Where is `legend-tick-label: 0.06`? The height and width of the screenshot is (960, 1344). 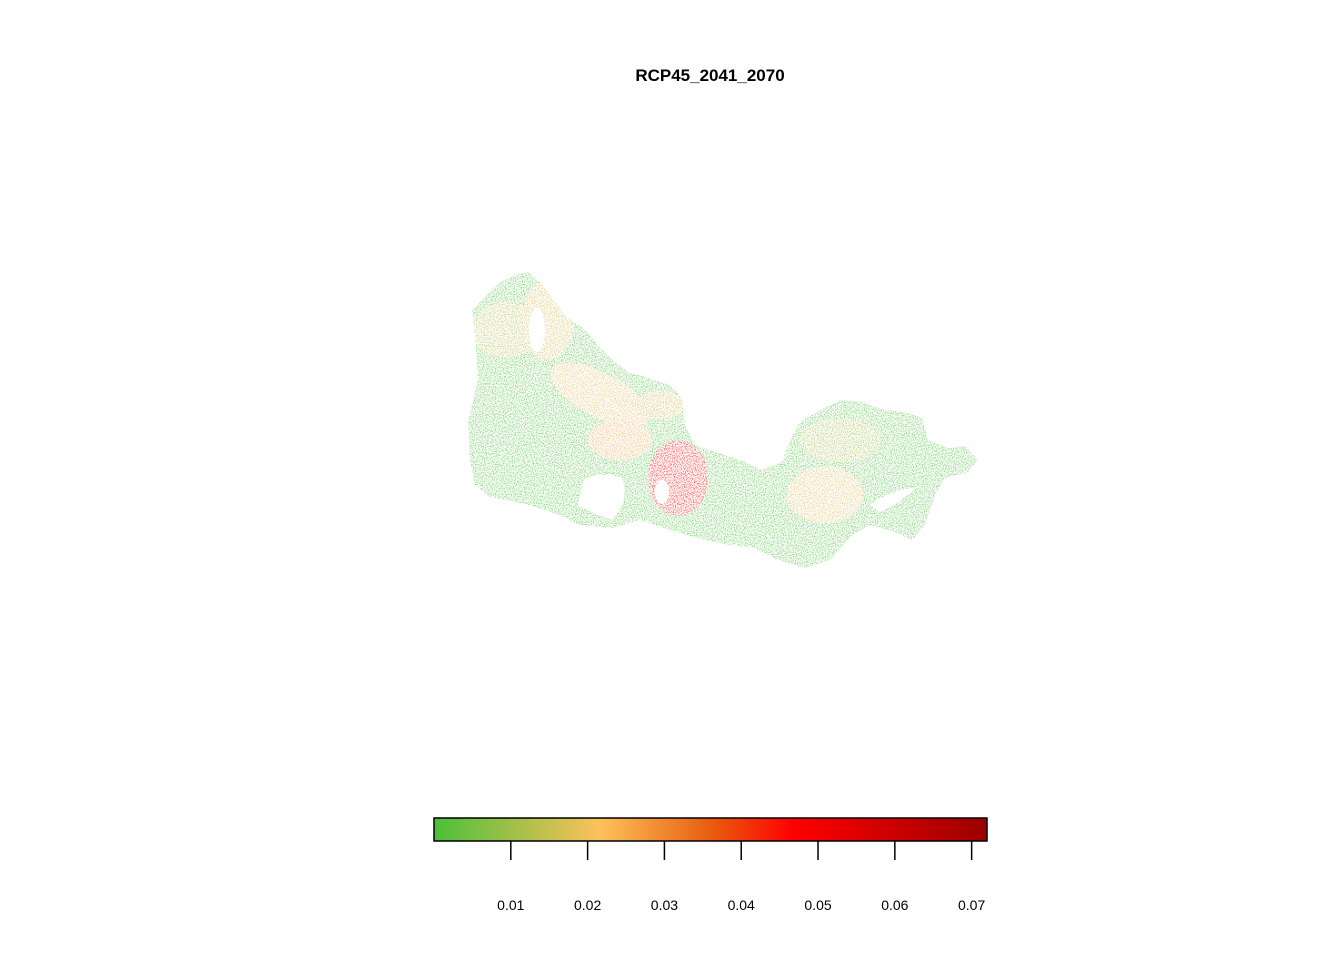 legend-tick-label: 0.06 is located at coordinates (894, 905).